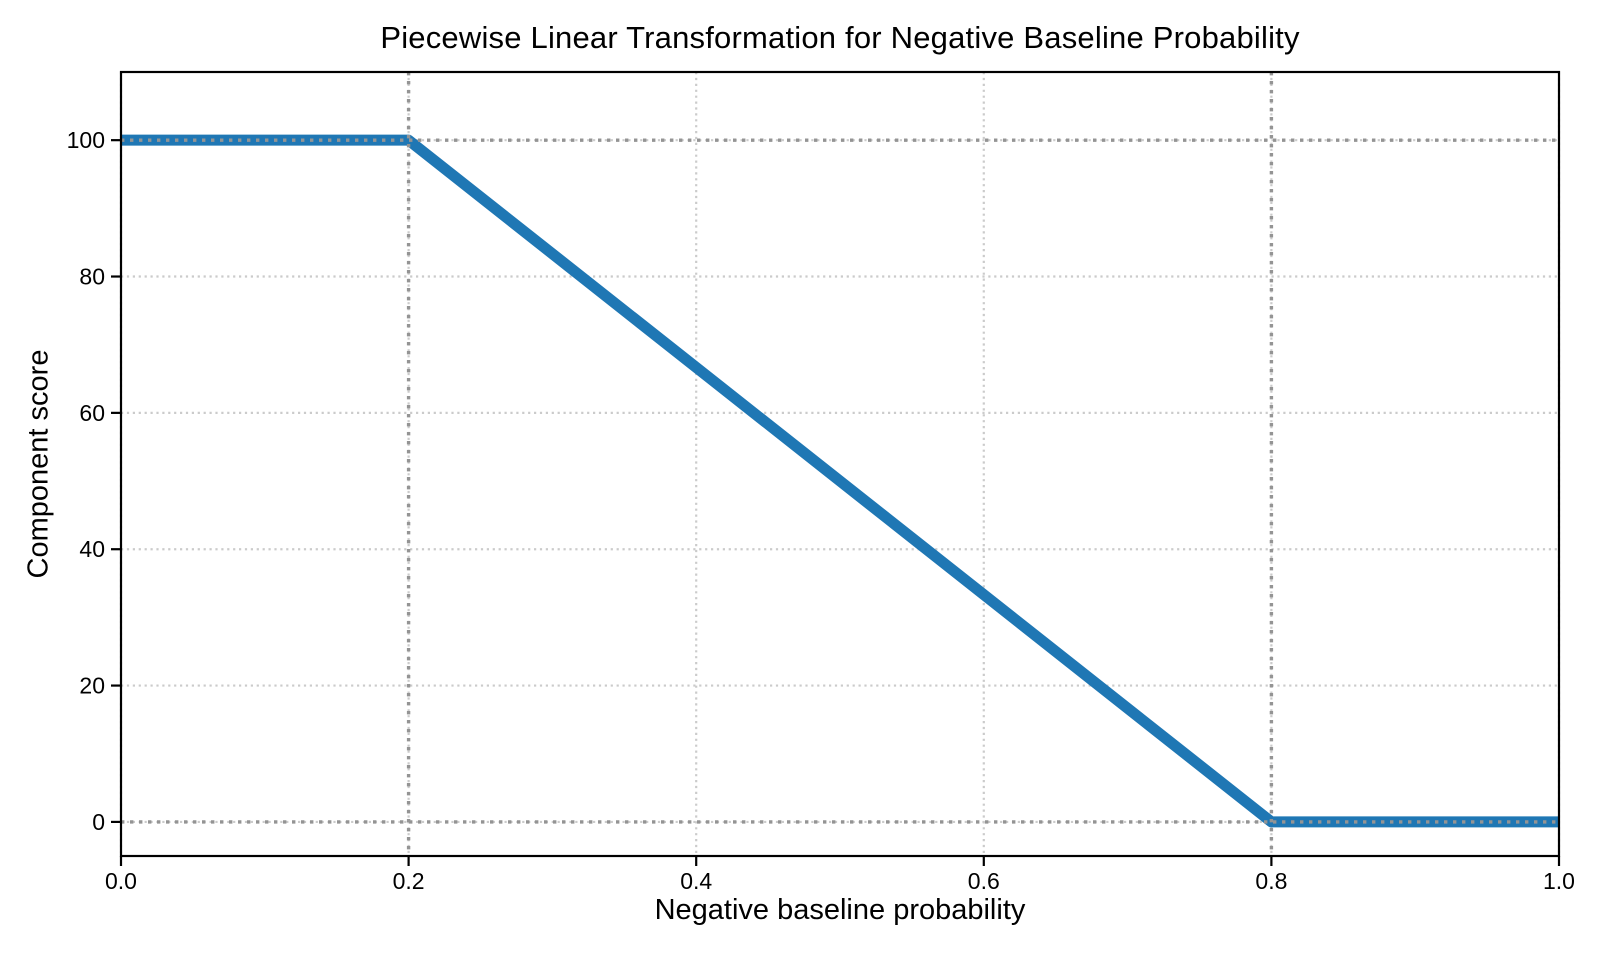  What do you see at coordinates (696, 881) in the screenshot?
I see `x-tick-label: 0.4` at bounding box center [696, 881].